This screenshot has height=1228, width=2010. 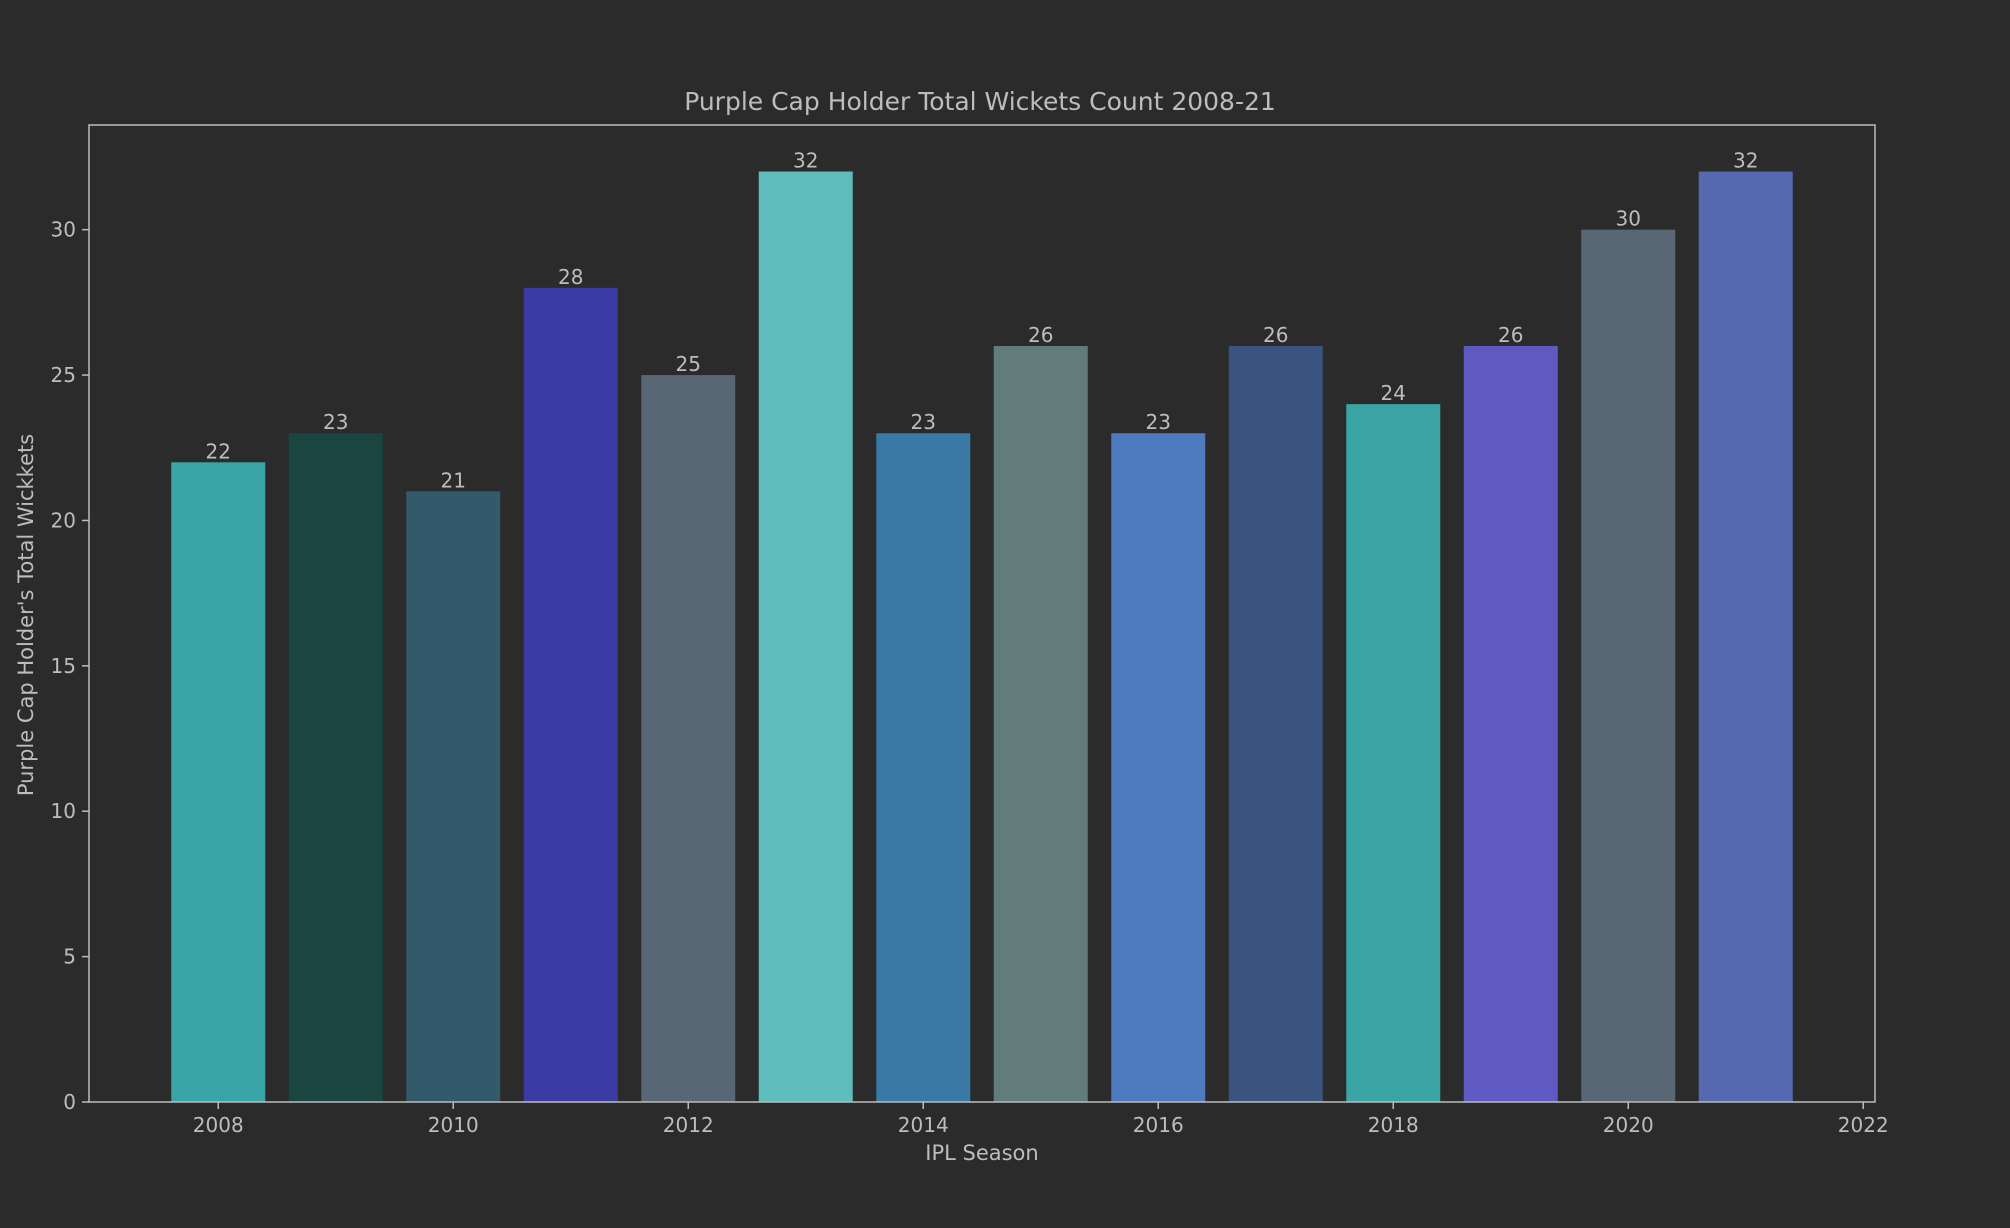 I want to click on bar-2015, so click(x=1040, y=723).